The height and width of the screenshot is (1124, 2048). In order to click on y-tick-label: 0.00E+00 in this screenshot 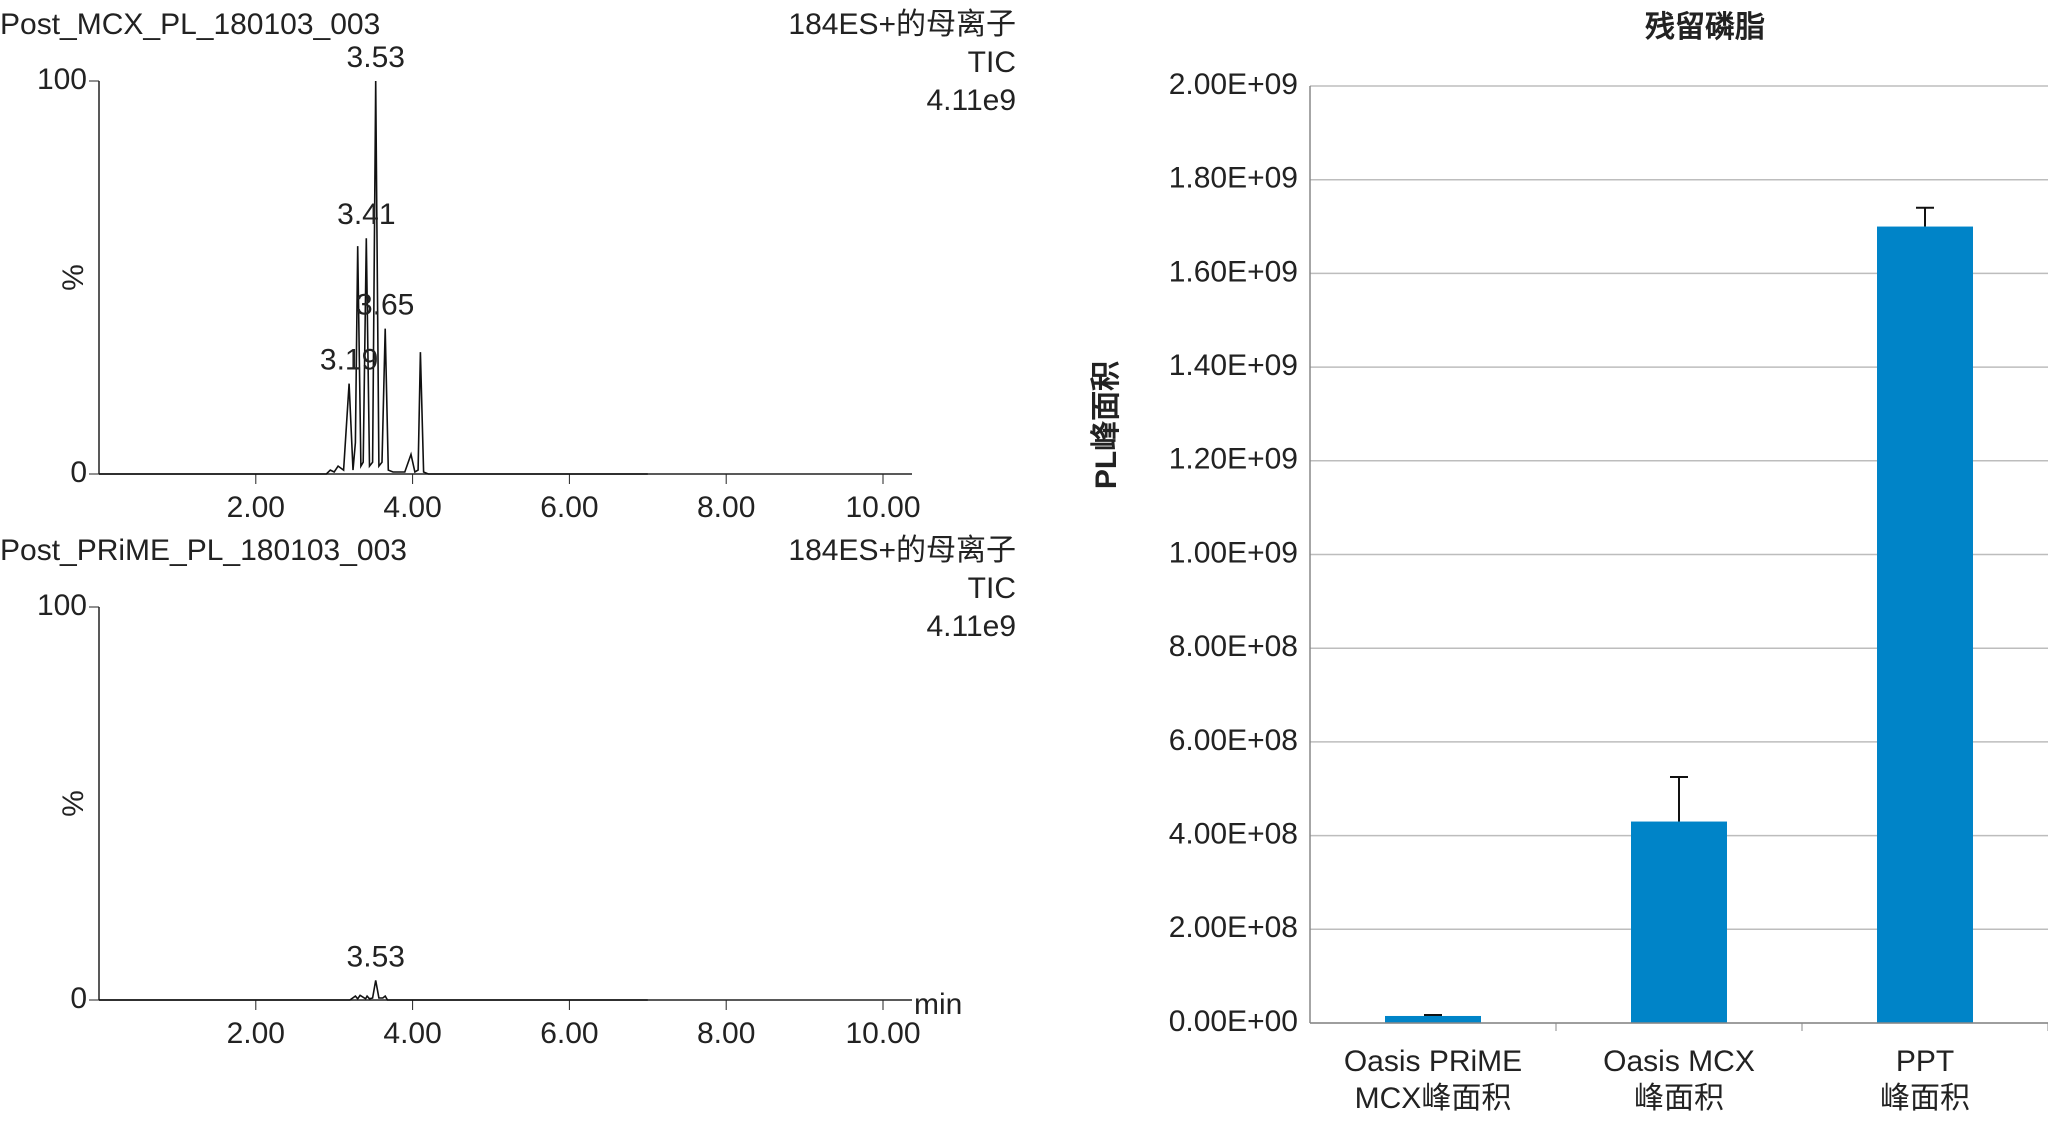, I will do `click(1233, 1021)`.